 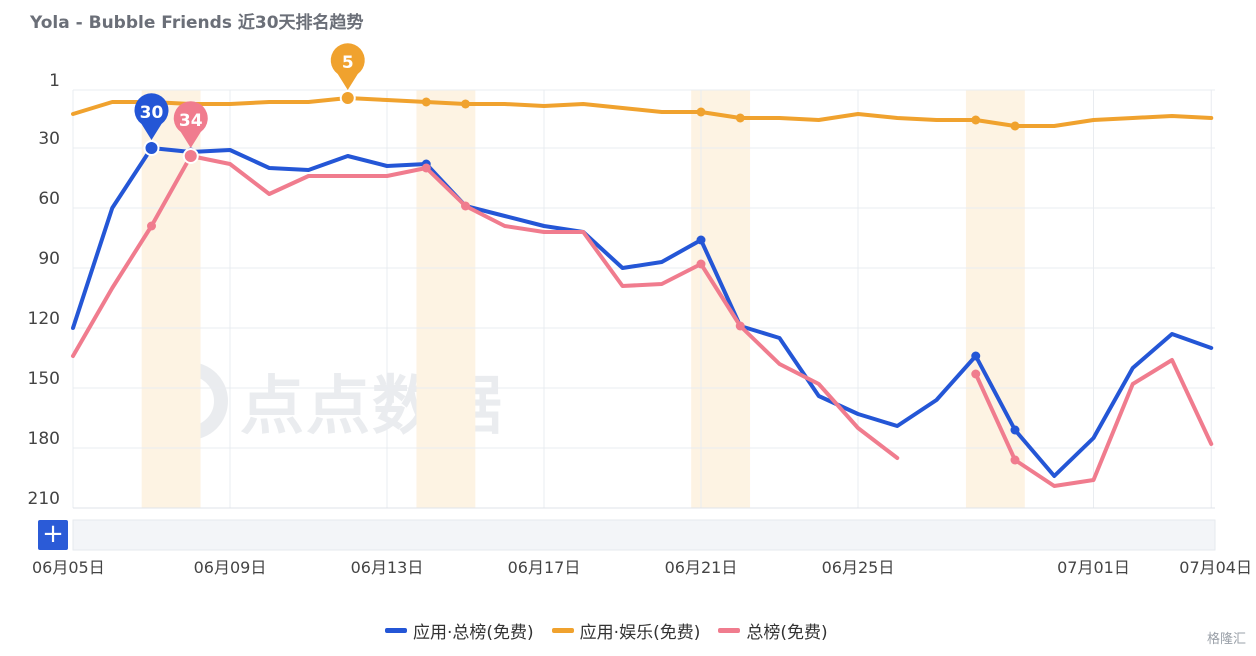 I want to click on y-tick-label: 210, so click(x=44, y=499).